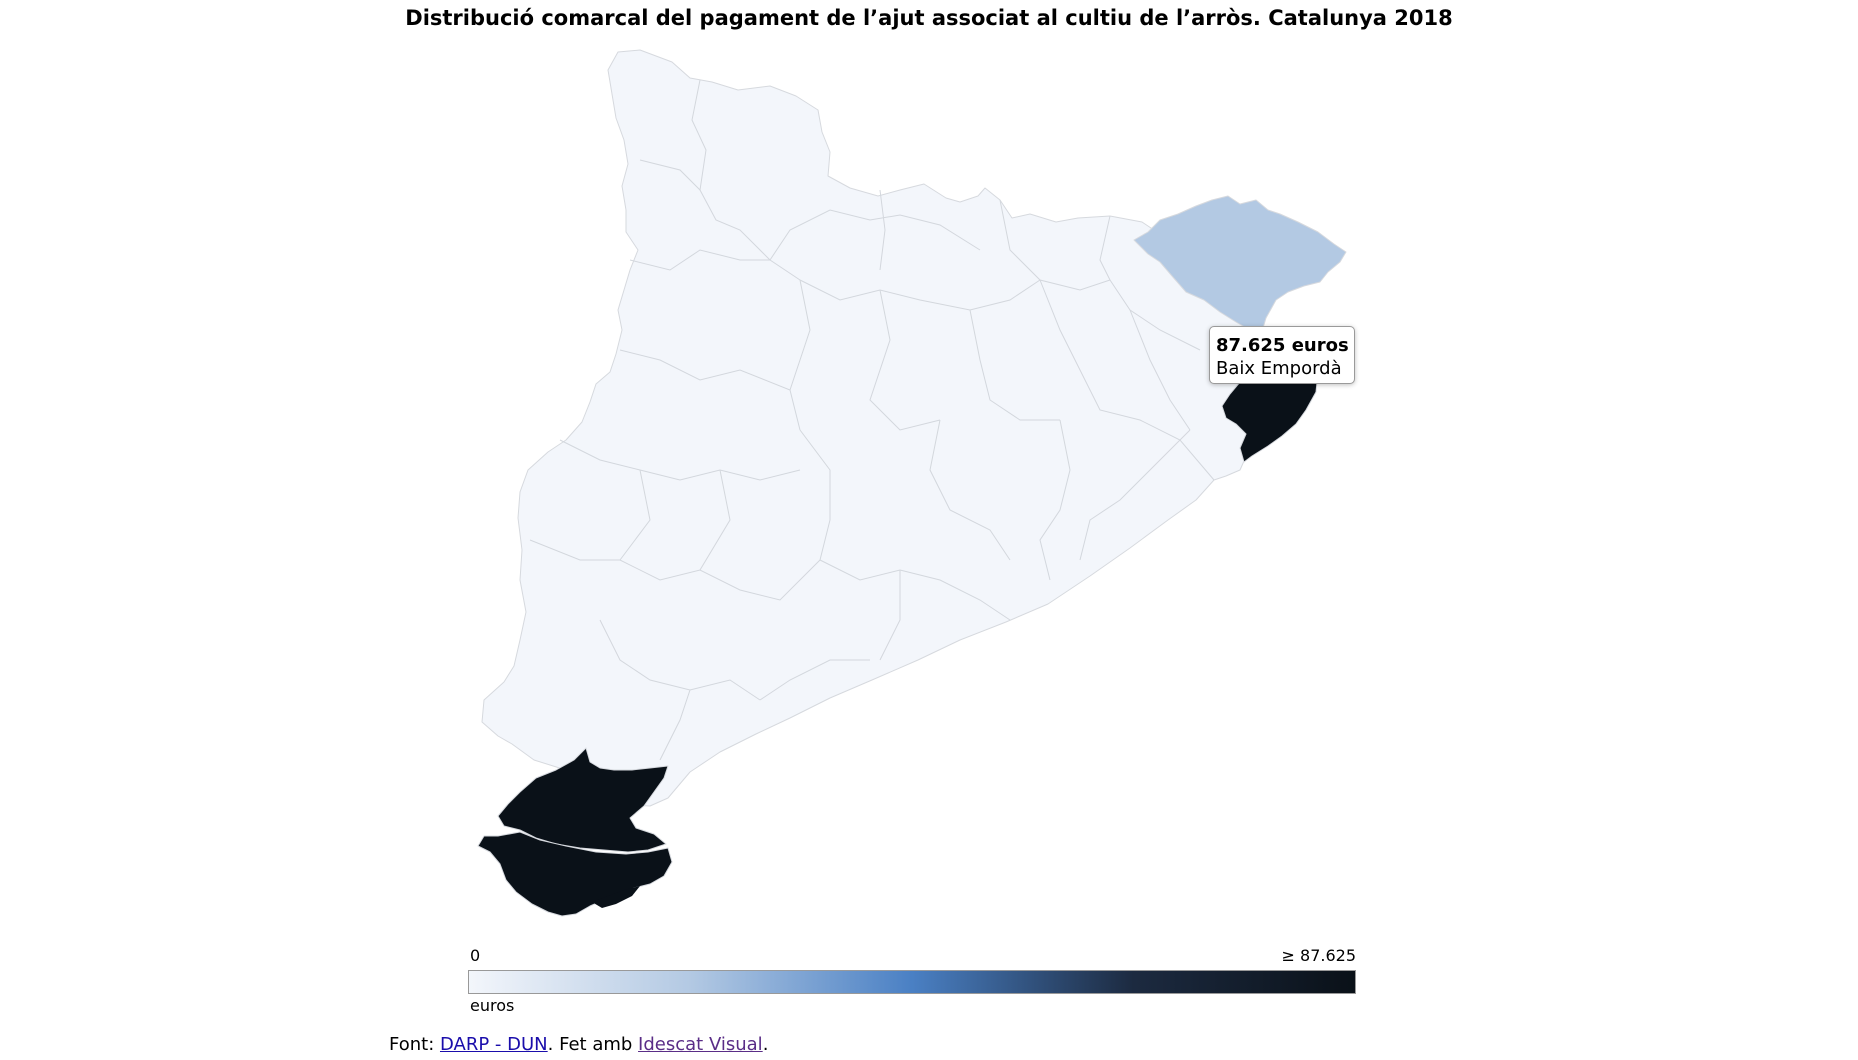  I want to click on tooltip-value: 87.625 euros, so click(1282, 345).